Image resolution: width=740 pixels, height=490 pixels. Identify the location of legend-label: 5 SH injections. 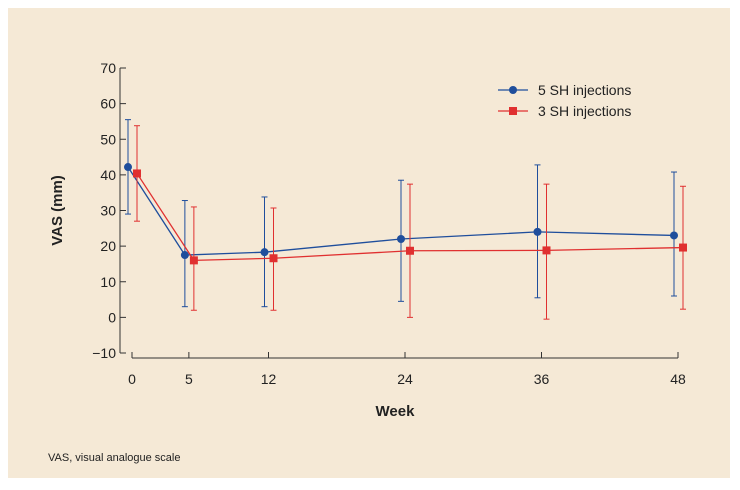
(584, 90).